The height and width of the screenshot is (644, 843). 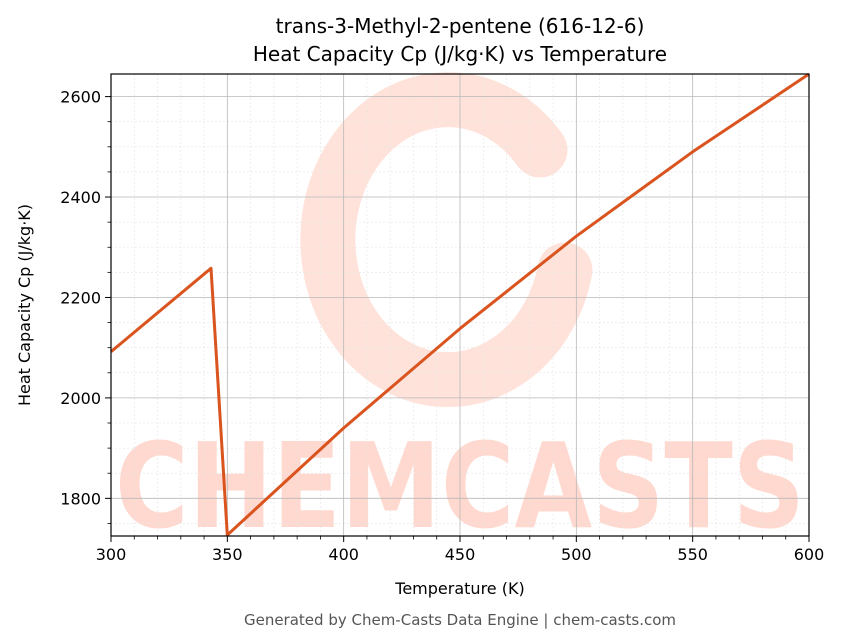 What do you see at coordinates (460, 554) in the screenshot?
I see `x-tick-label: 450` at bounding box center [460, 554].